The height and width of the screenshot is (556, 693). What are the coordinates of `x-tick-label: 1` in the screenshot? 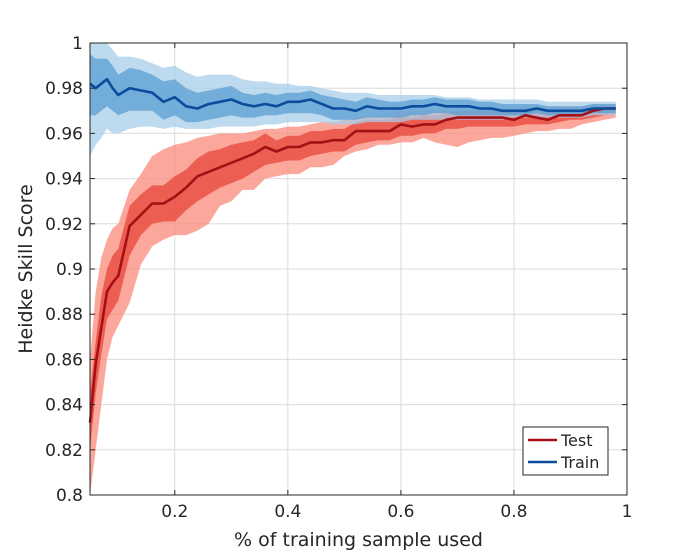 It's located at (627, 512).